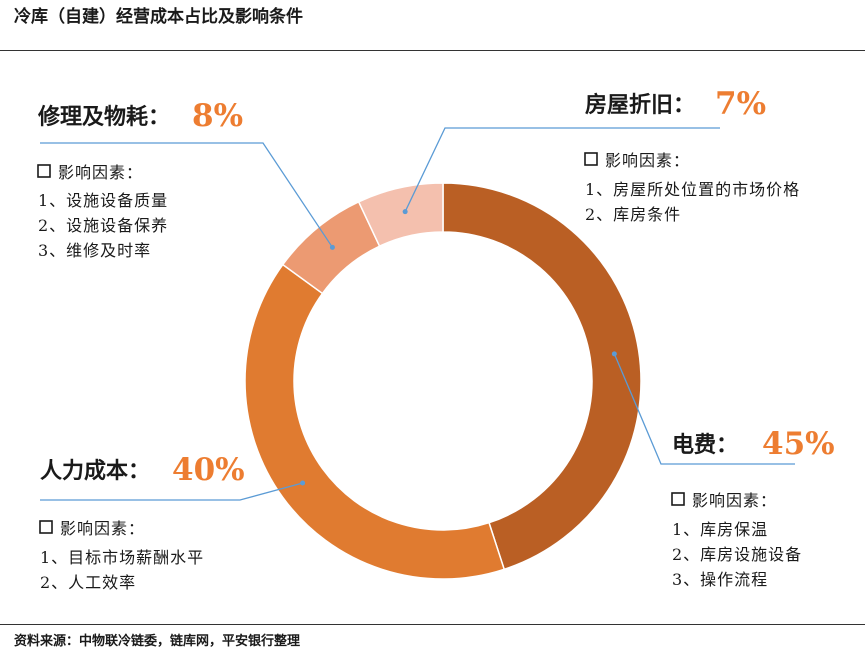  I want to click on title-divider, so click(432, 50).